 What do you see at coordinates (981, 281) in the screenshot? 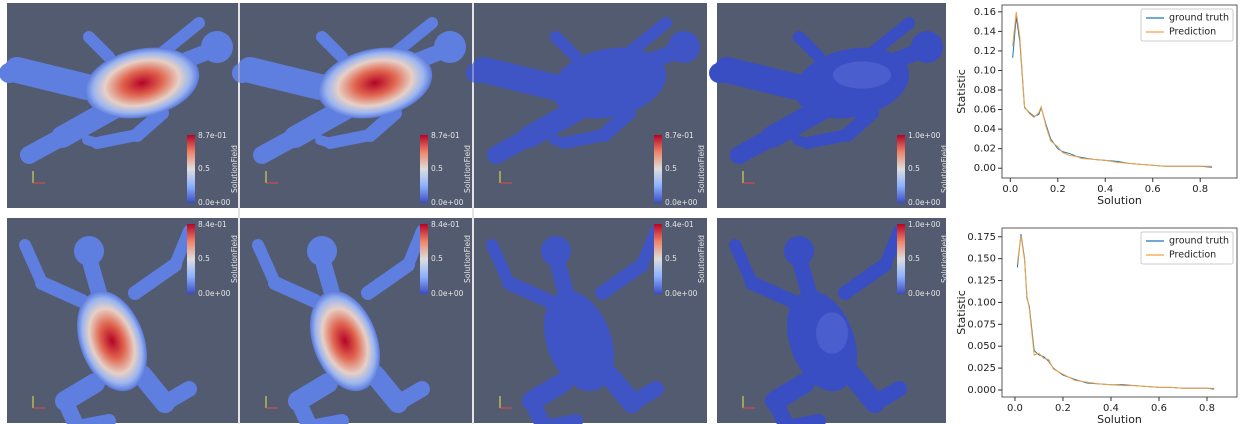
I see `y-tick-label: 0.125` at bounding box center [981, 281].